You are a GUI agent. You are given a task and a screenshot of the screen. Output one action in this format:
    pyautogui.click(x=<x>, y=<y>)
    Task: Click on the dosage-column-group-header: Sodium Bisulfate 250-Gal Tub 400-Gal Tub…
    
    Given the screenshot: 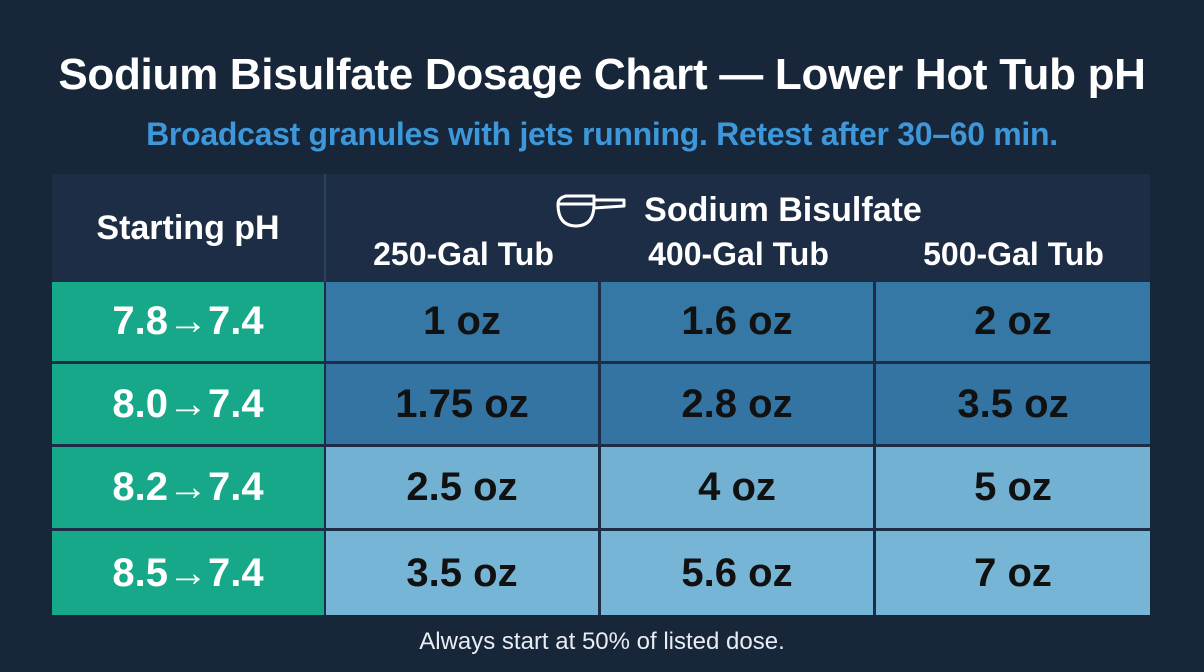 What is the action you would take?
    pyautogui.click(x=738, y=228)
    